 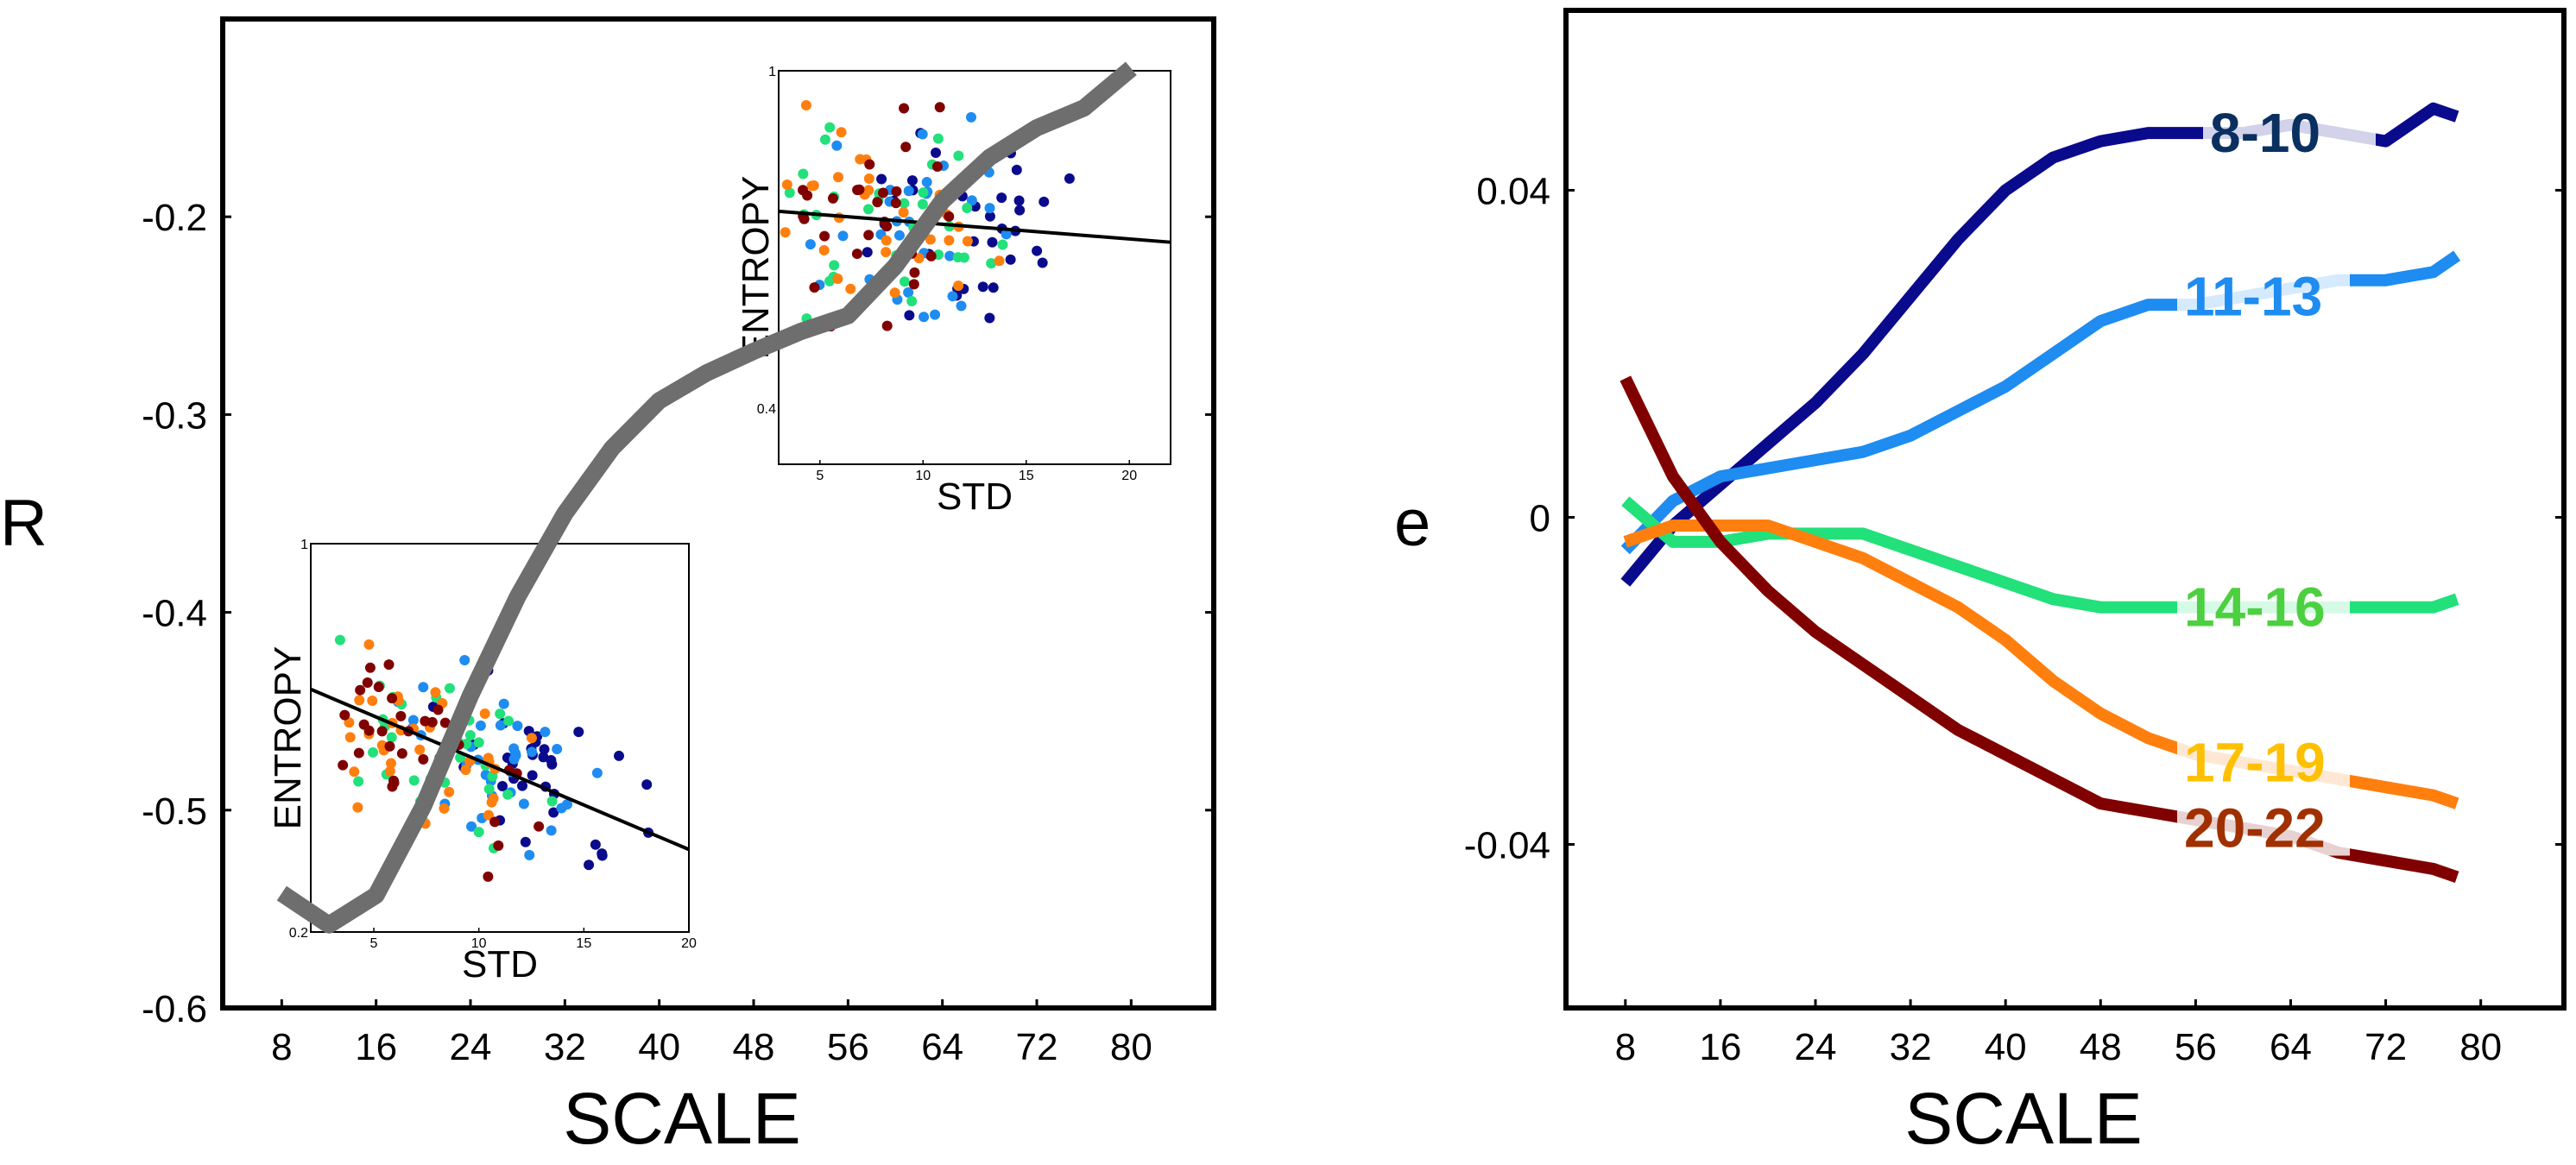 I want to click on left-y-tick-label: -0.2, so click(x=174, y=218).